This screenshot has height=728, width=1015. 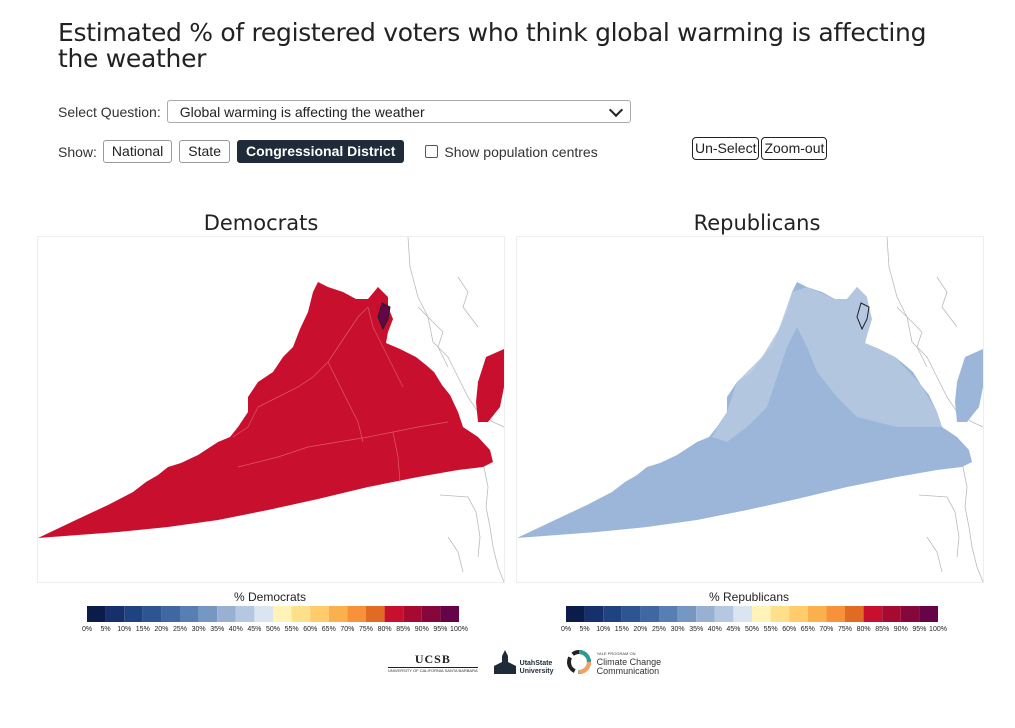 I want to click on usu-logo: UtahState University, so click(x=522, y=662).